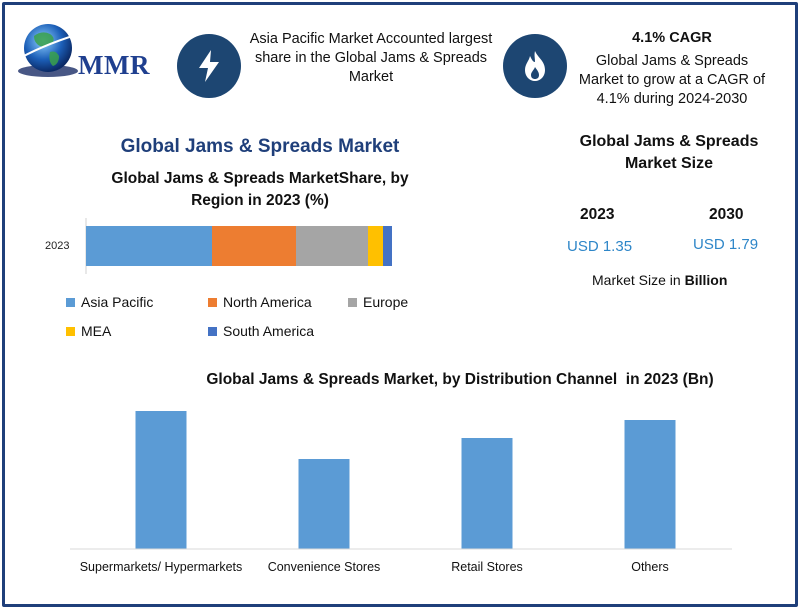  What do you see at coordinates (487, 567) in the screenshot?
I see `channel-category-label: Retail Stores` at bounding box center [487, 567].